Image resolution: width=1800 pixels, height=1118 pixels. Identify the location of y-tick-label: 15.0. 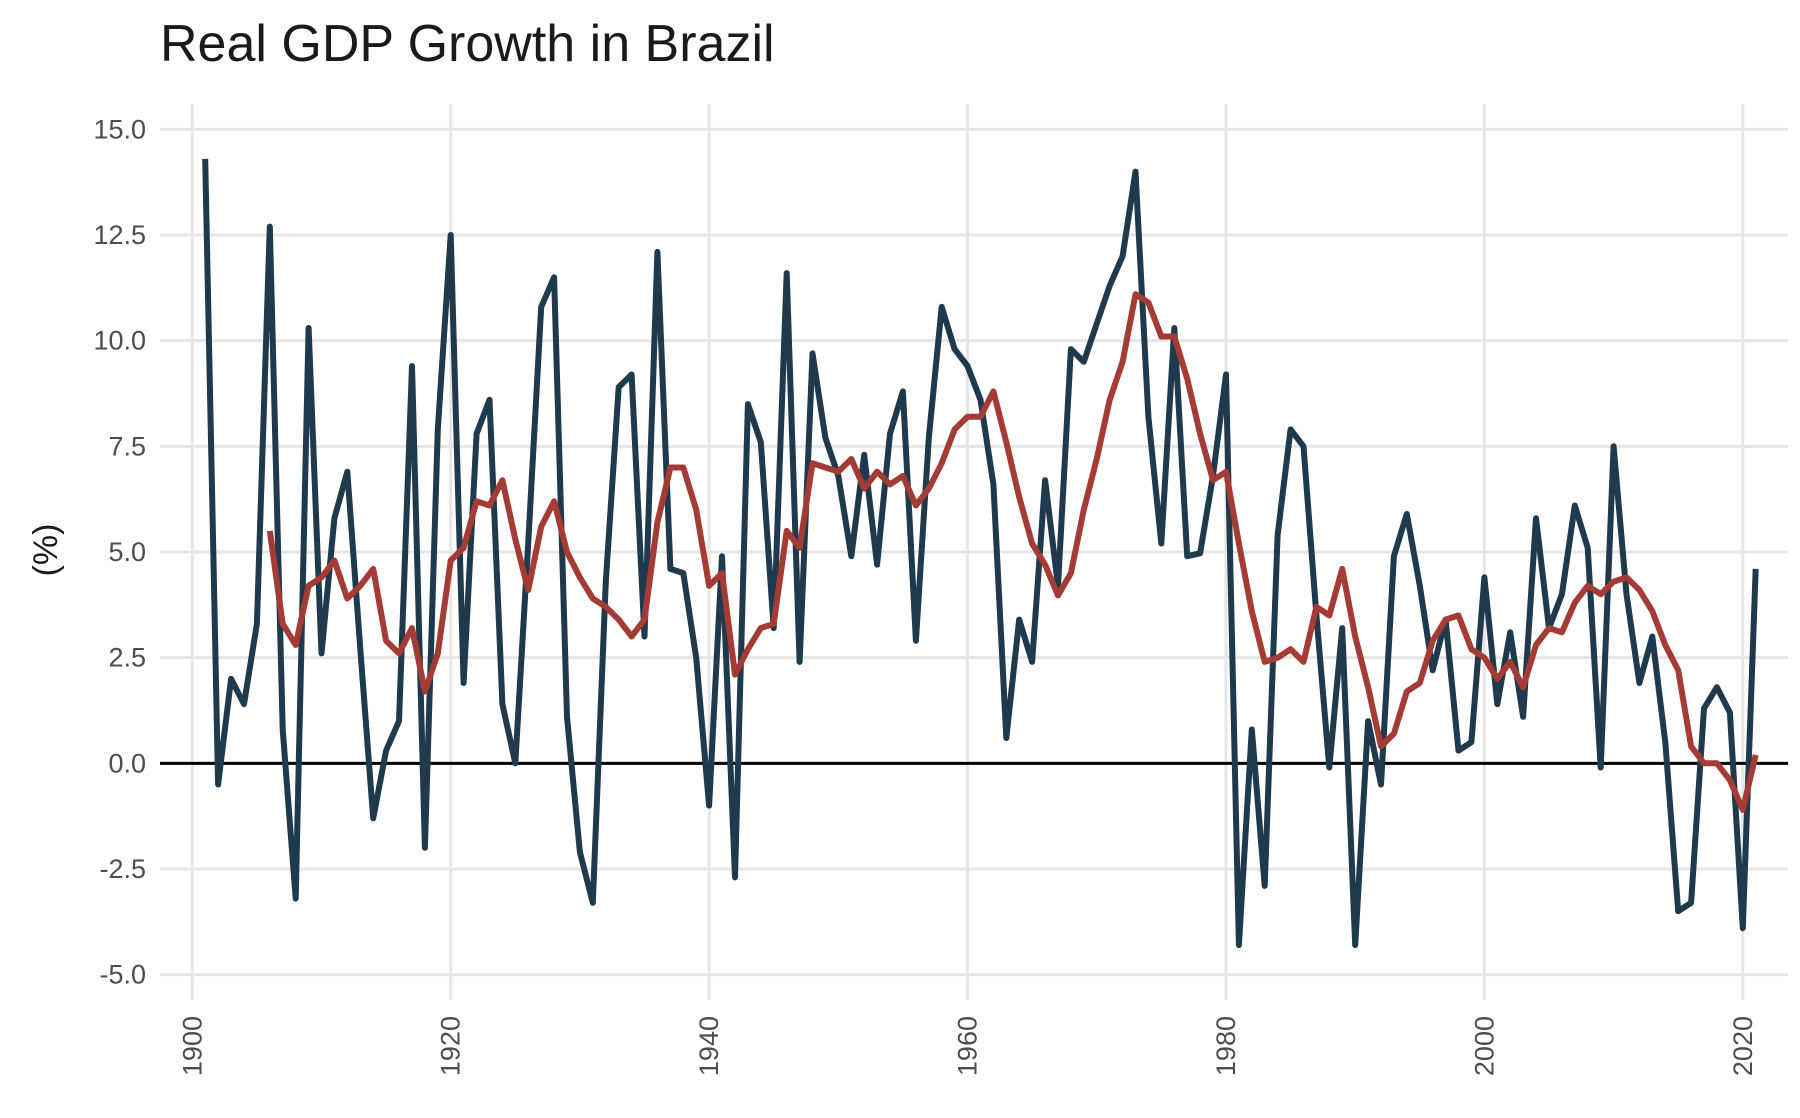
(119, 129).